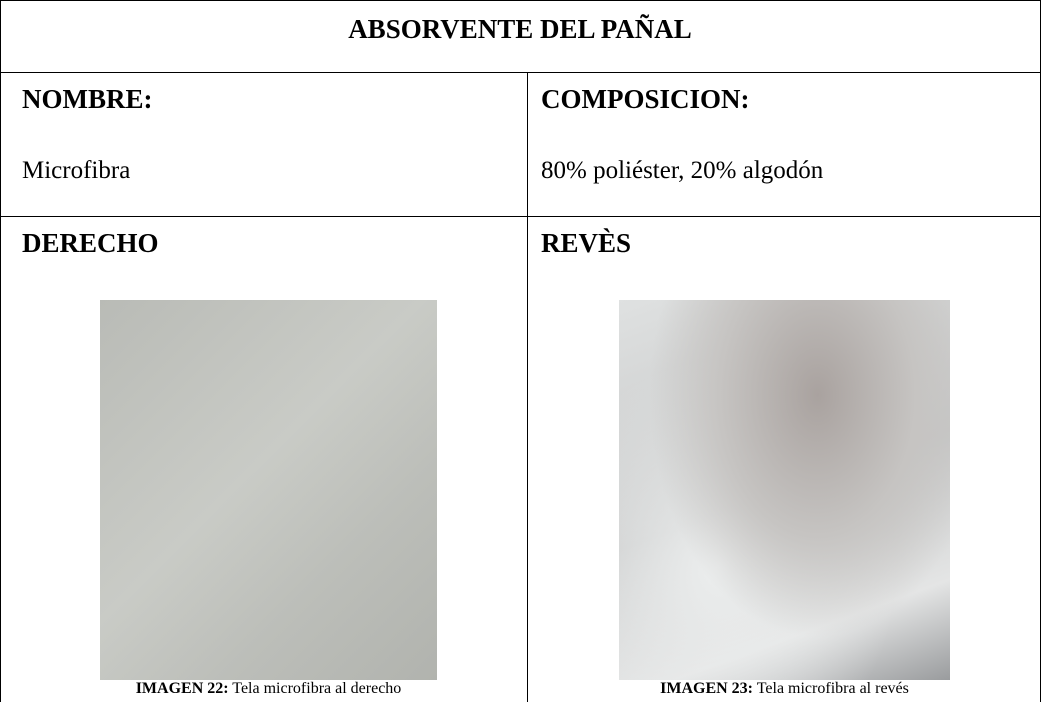  I want to click on caption: IMAGEN 22: Tela microfibra al derecho, so click(268, 689).